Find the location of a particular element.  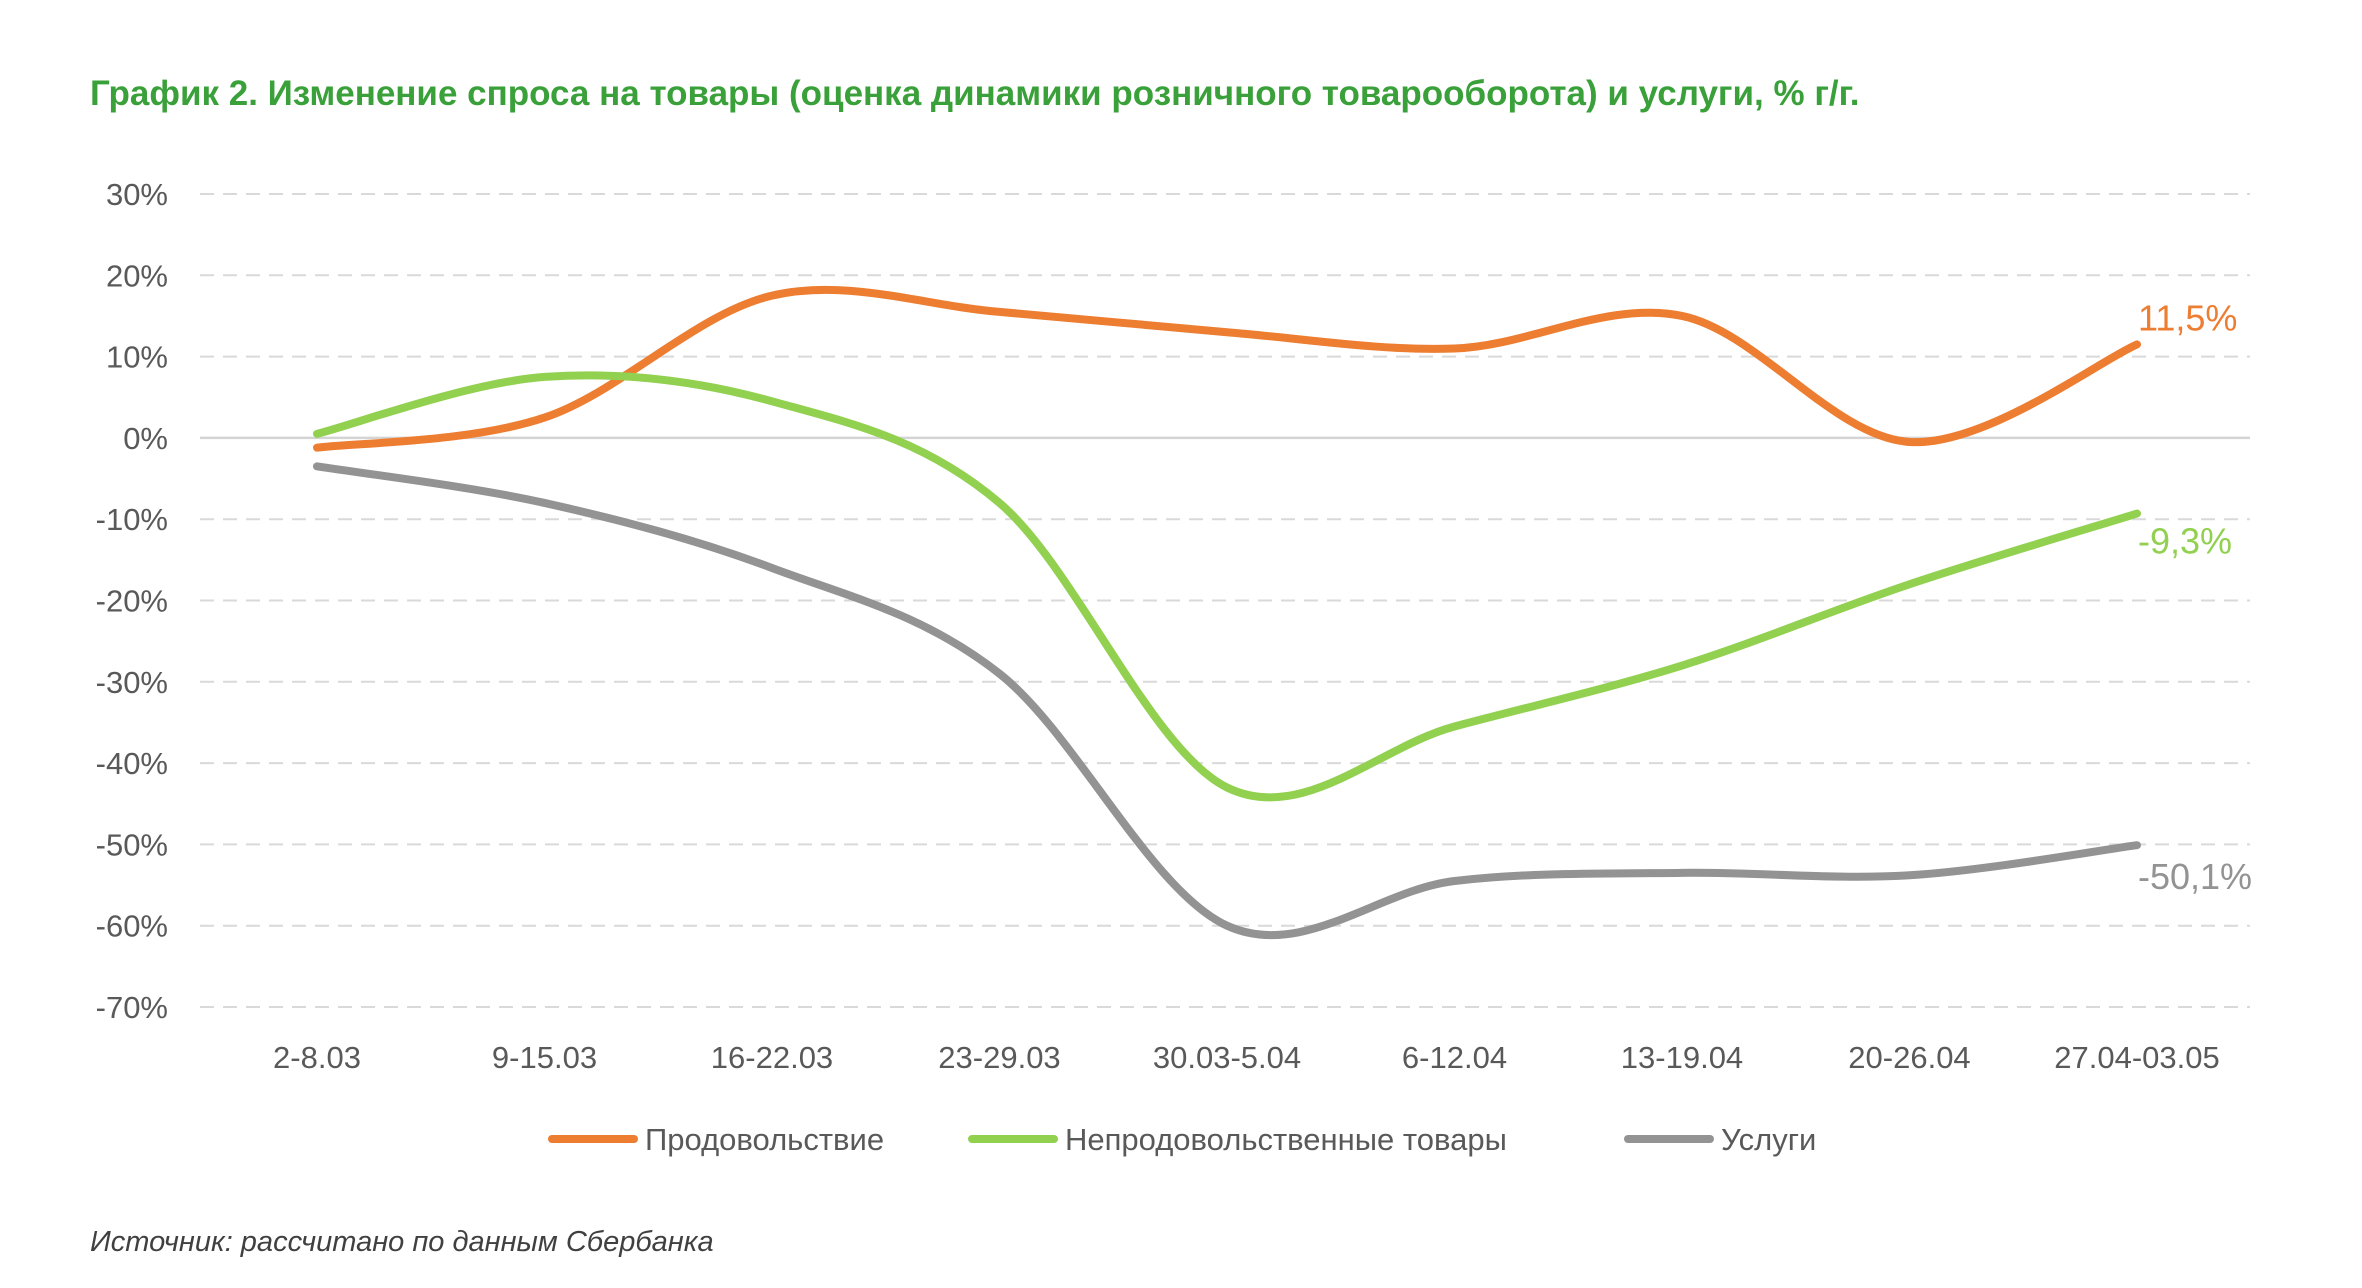

end-label-services: -50,1% is located at coordinates (2195, 876).